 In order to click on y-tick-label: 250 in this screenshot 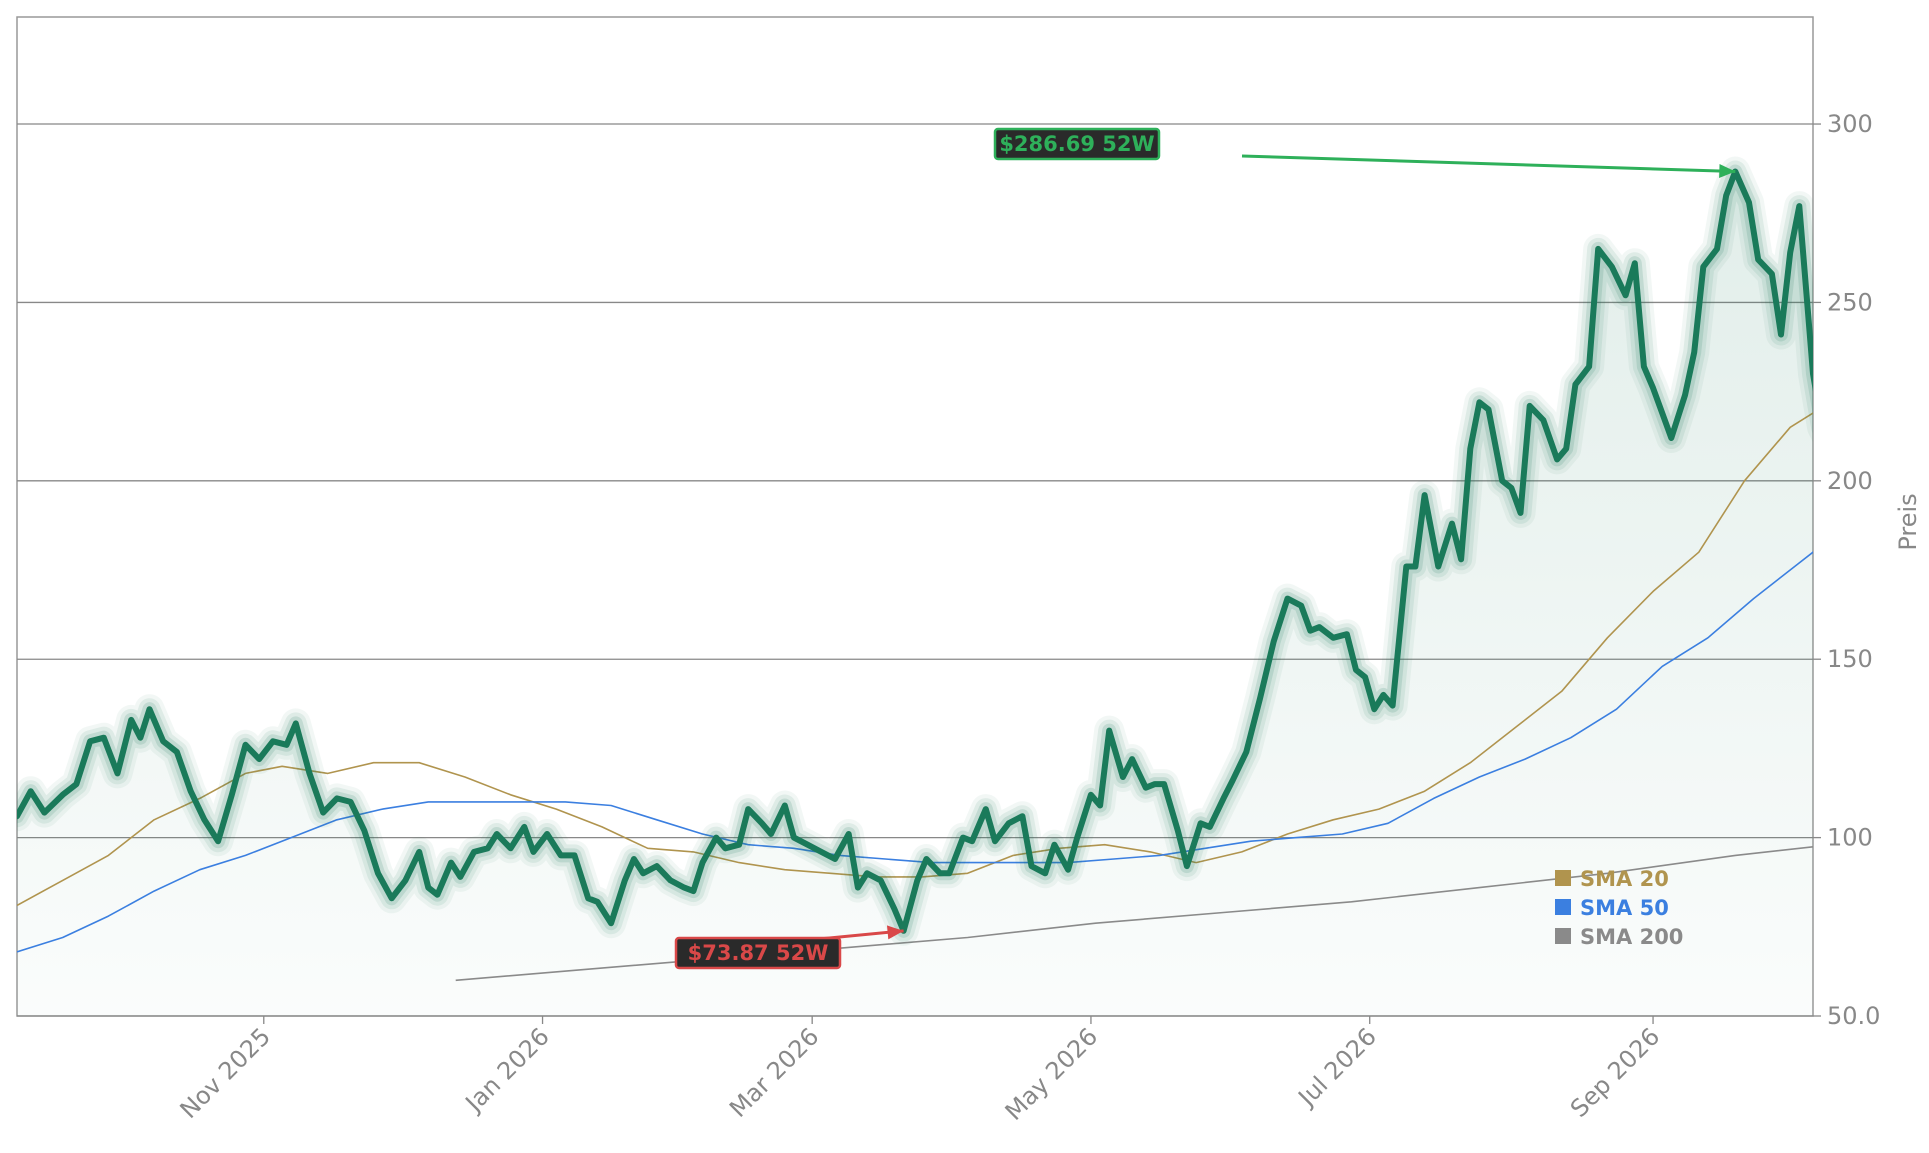, I will do `click(1850, 302)`.